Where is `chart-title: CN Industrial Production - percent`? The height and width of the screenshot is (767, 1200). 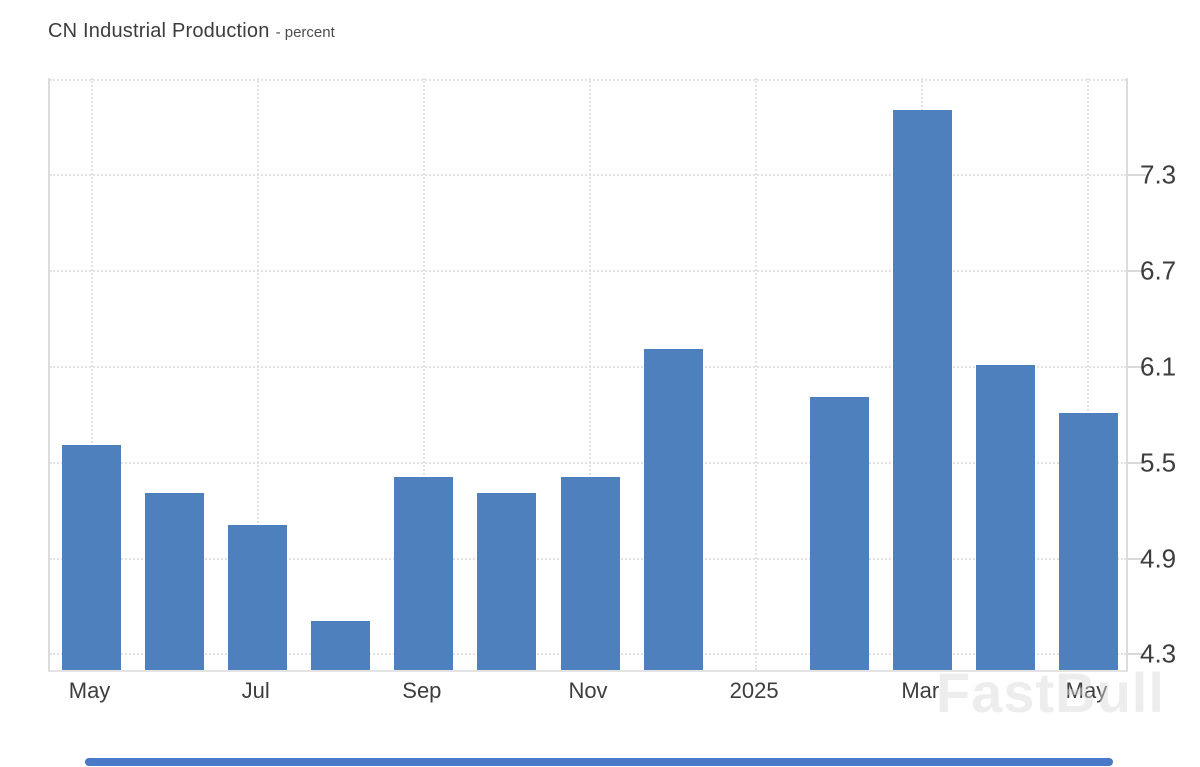 chart-title: CN Industrial Production - percent is located at coordinates (191, 31).